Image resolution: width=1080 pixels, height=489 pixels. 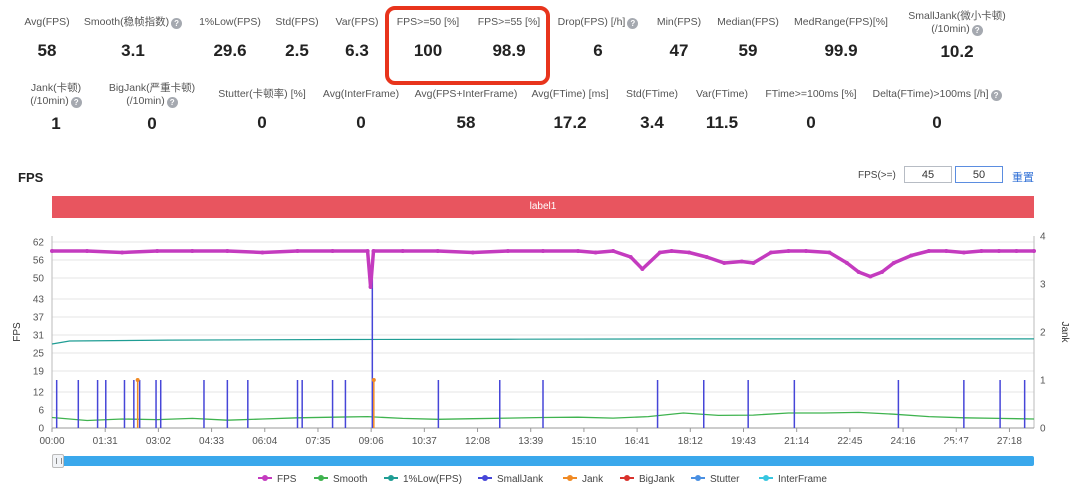 I want to click on metric-value: 3.4, so click(x=652, y=122).